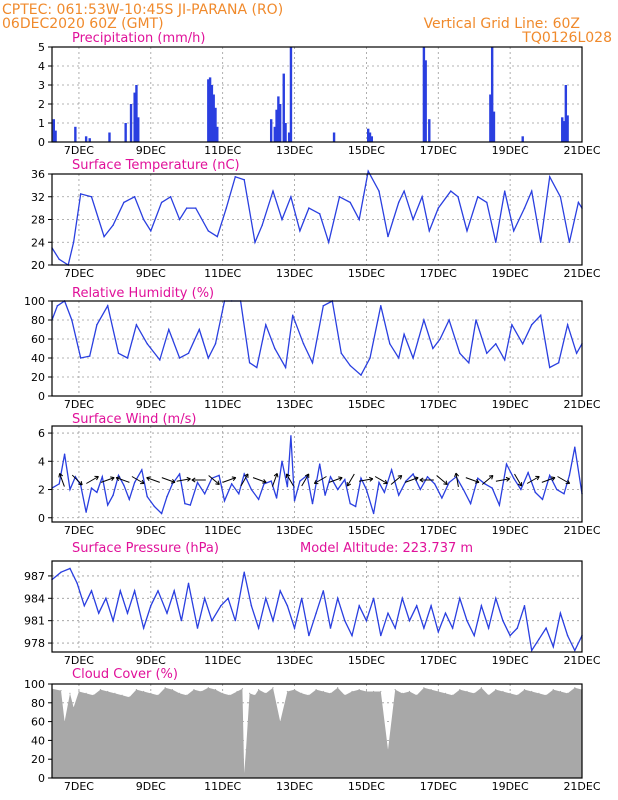 The height and width of the screenshot is (800, 618). What do you see at coordinates (366, 150) in the screenshot?
I see `x-tick-label: 15DEC` at bounding box center [366, 150].